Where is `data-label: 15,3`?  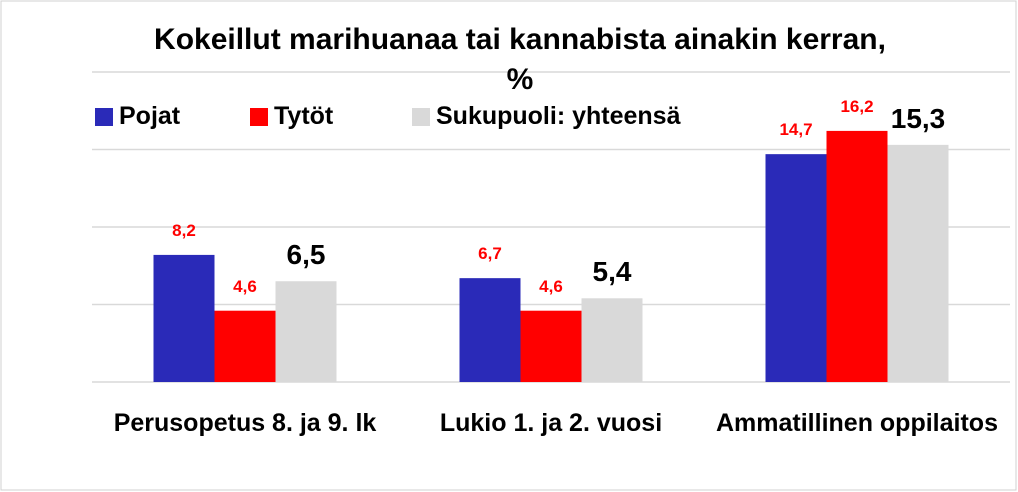 data-label: 15,3 is located at coordinates (918, 118).